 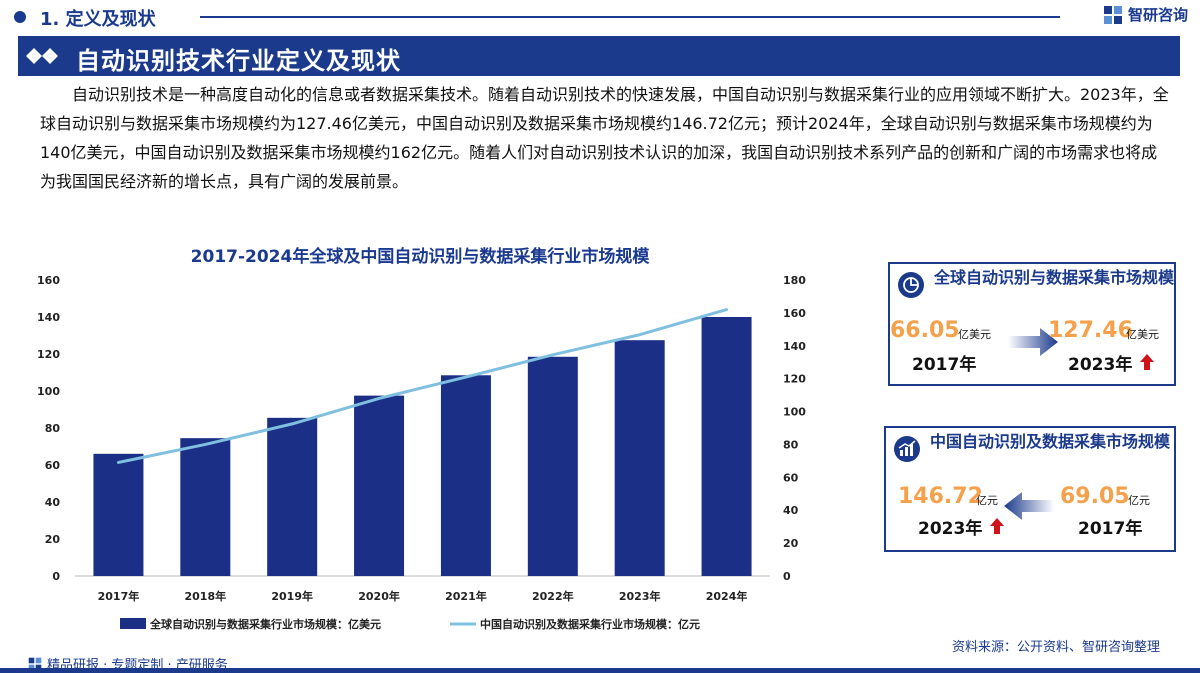 I want to click on global-2023-year: 2023年, so click(x=1100, y=365).